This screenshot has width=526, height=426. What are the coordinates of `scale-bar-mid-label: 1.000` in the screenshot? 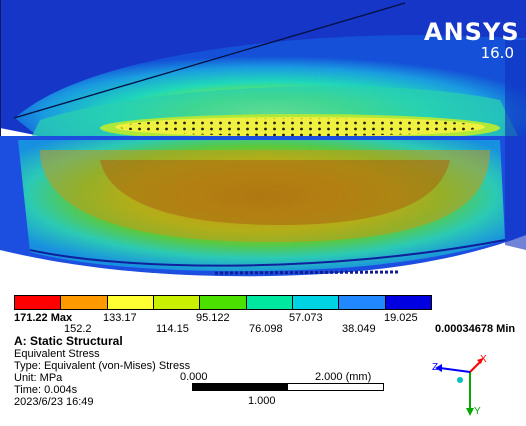 It's located at (262, 401).